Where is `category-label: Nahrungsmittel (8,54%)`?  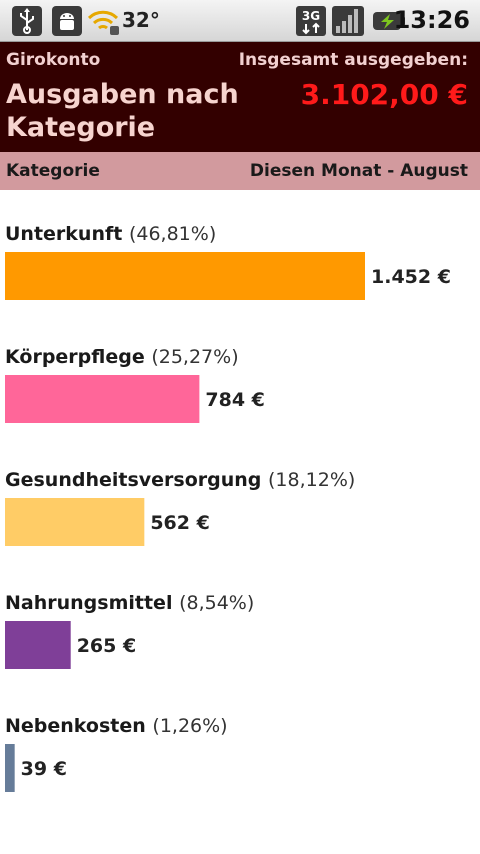
category-label: Nahrungsmittel (8,54%) is located at coordinates (129, 603).